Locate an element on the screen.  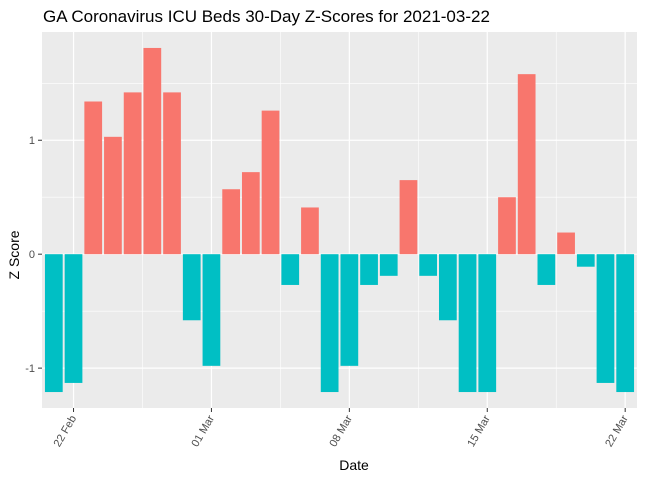
y-tick-label: 0 is located at coordinates (32, 255).